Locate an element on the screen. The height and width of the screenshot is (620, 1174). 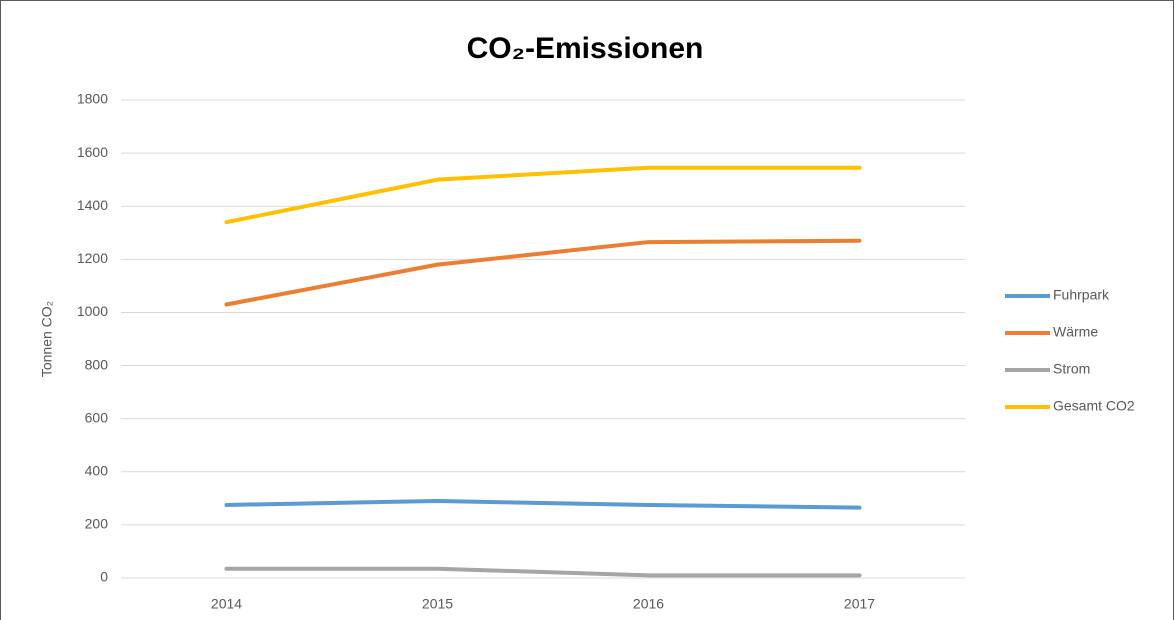
y-tick-label: 1200 is located at coordinates (92, 258).